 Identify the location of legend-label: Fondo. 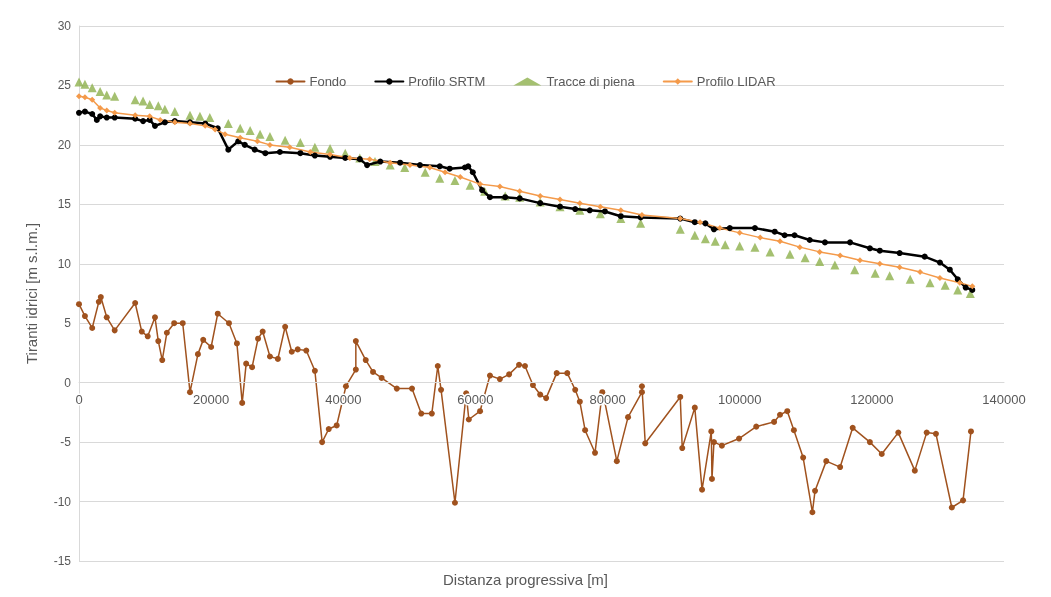
(328, 81).